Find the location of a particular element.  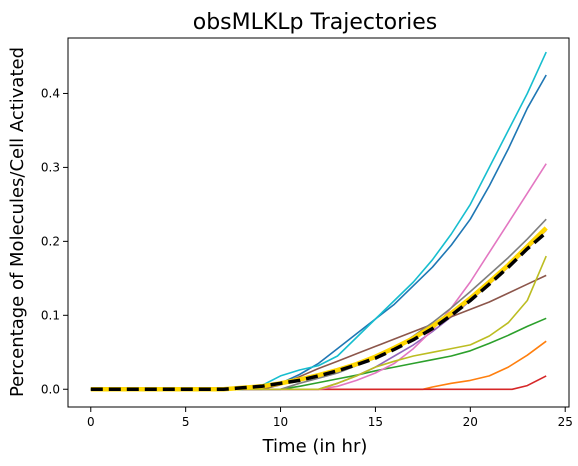

y-tick-label: 0.0 is located at coordinates (50, 389).